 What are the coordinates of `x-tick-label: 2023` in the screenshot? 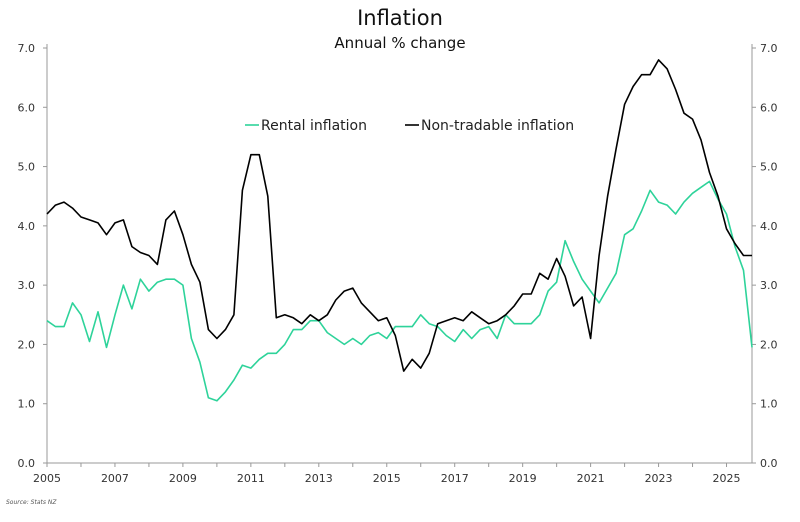 It's located at (659, 478).